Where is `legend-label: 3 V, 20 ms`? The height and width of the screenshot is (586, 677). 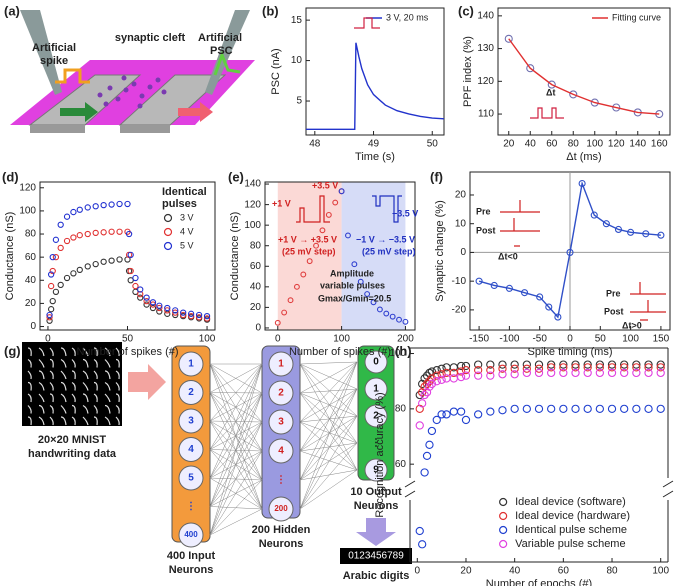 legend-label: 3 V, 20 ms is located at coordinates (407, 17).